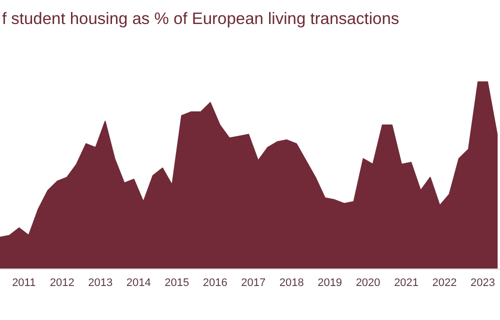 Image resolution: width=500 pixels, height=320 pixels. I want to click on x-tick-label: 2011, so click(24, 283).